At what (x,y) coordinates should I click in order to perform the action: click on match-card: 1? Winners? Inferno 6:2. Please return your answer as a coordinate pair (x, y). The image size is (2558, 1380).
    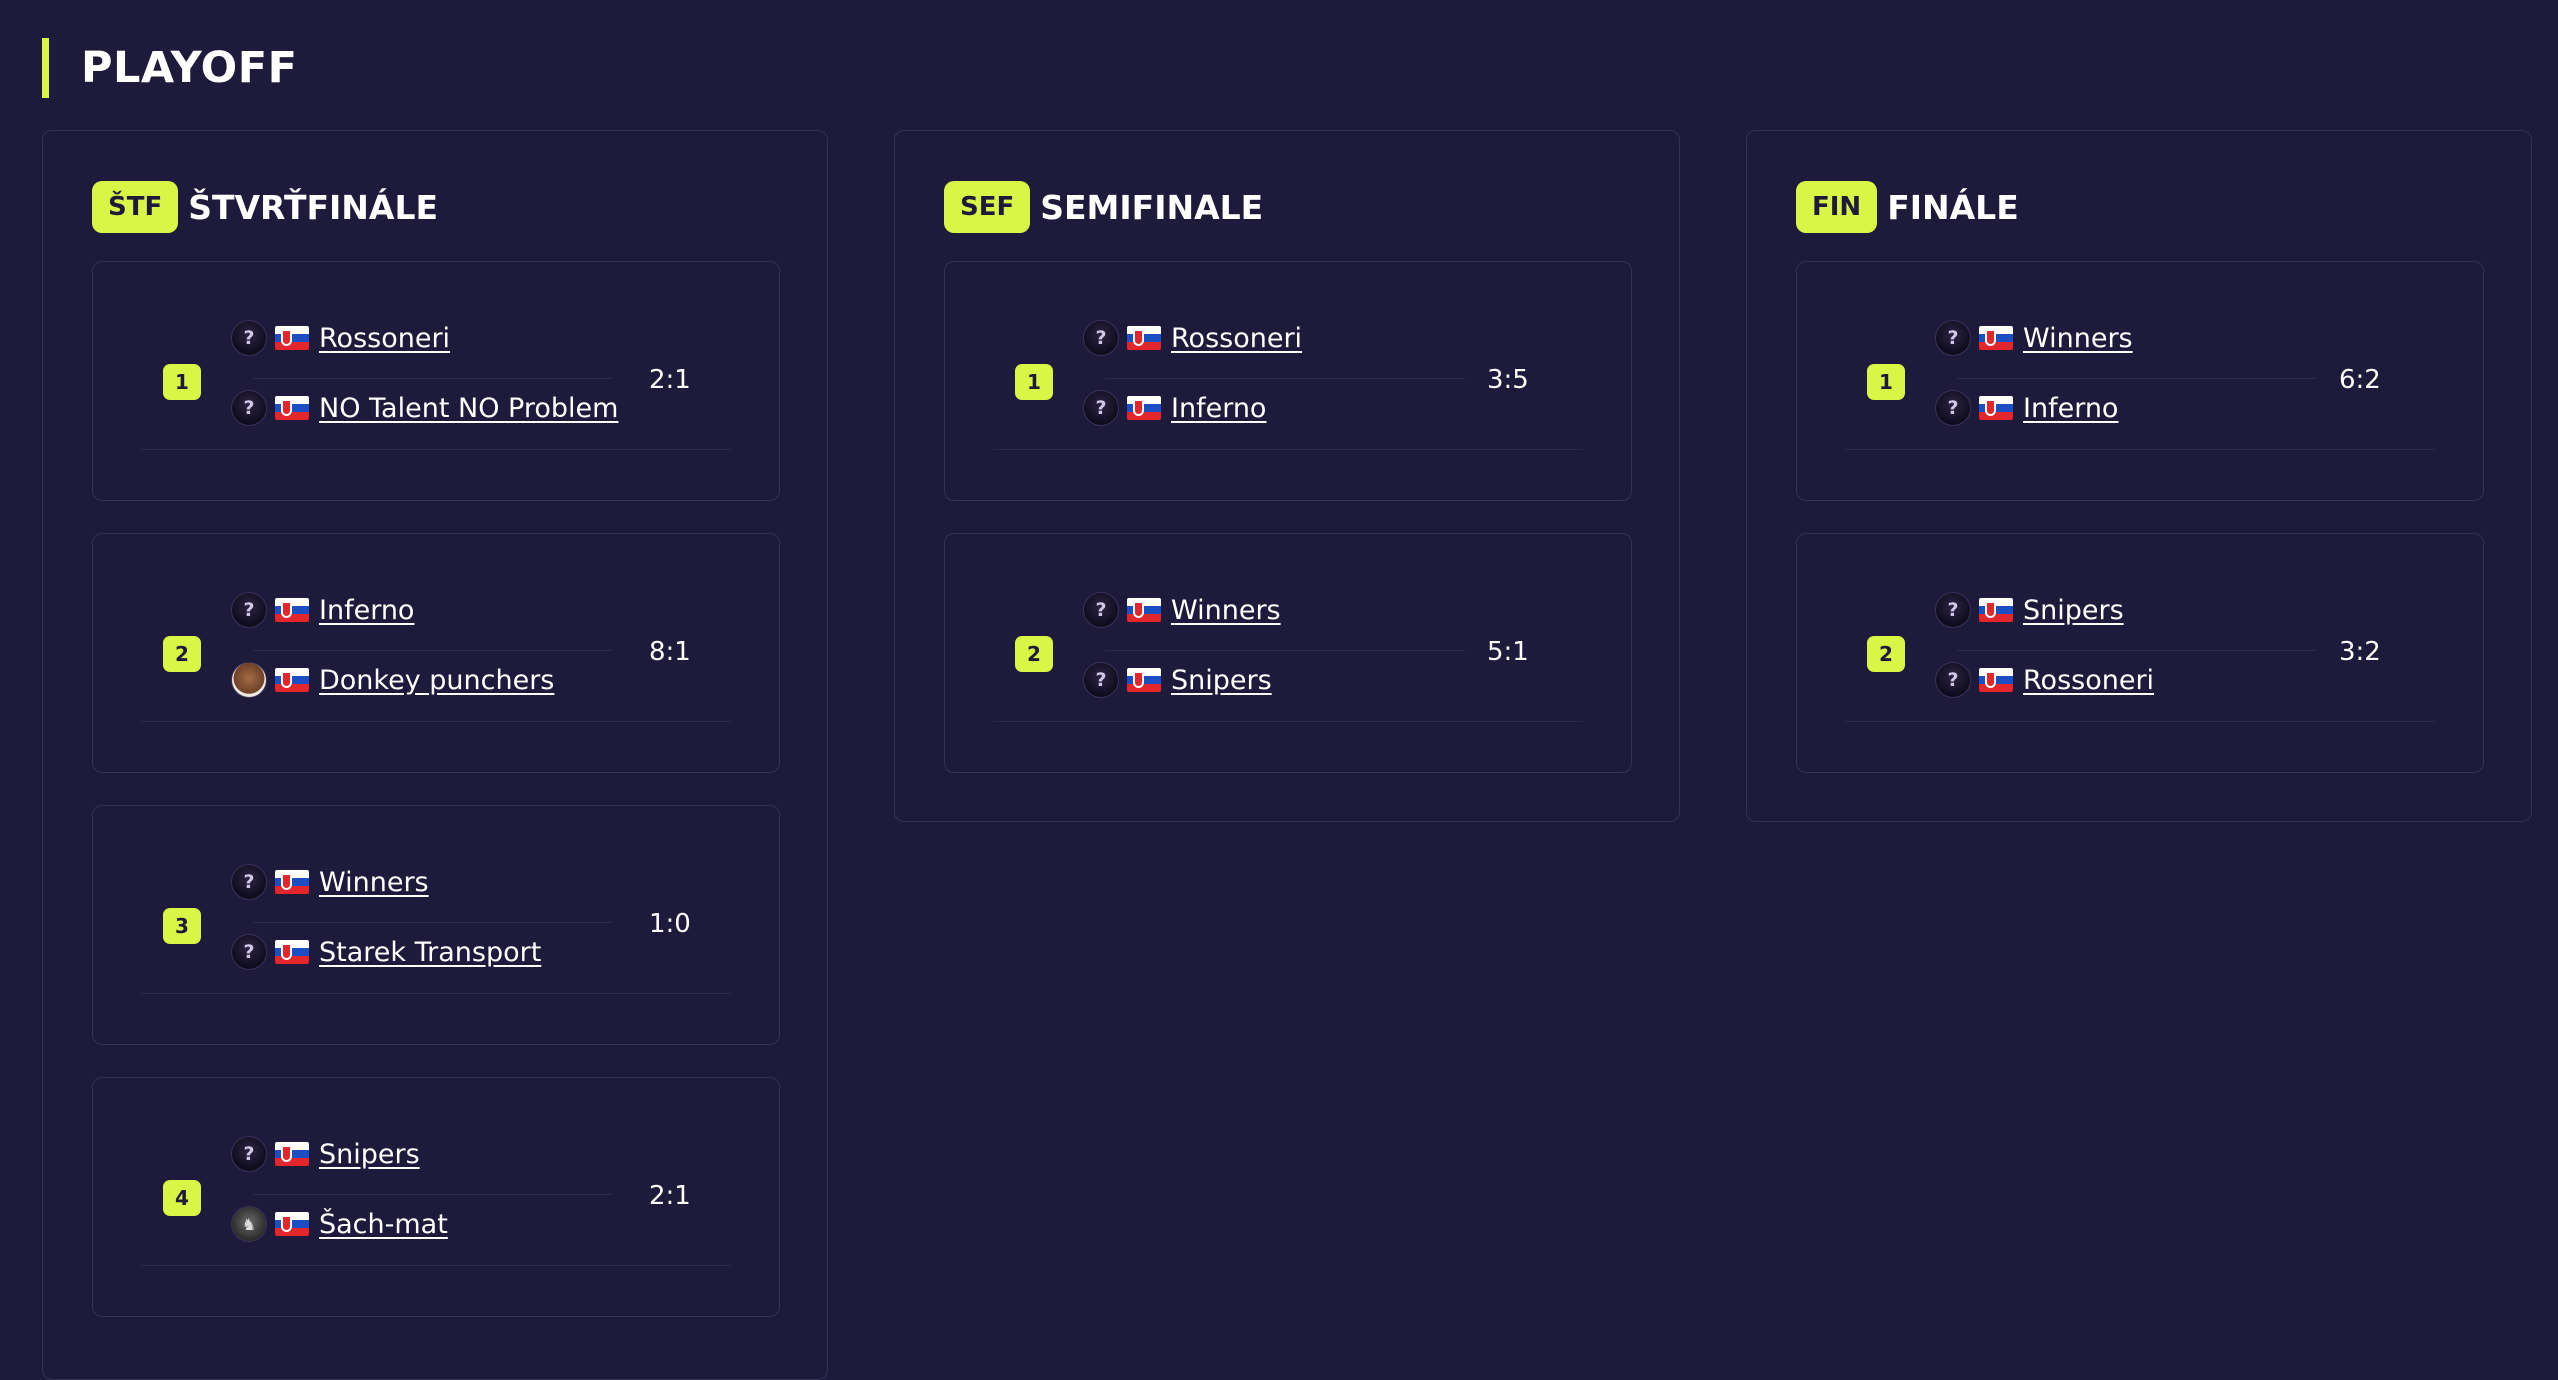
    Looking at the image, I should click on (2140, 381).